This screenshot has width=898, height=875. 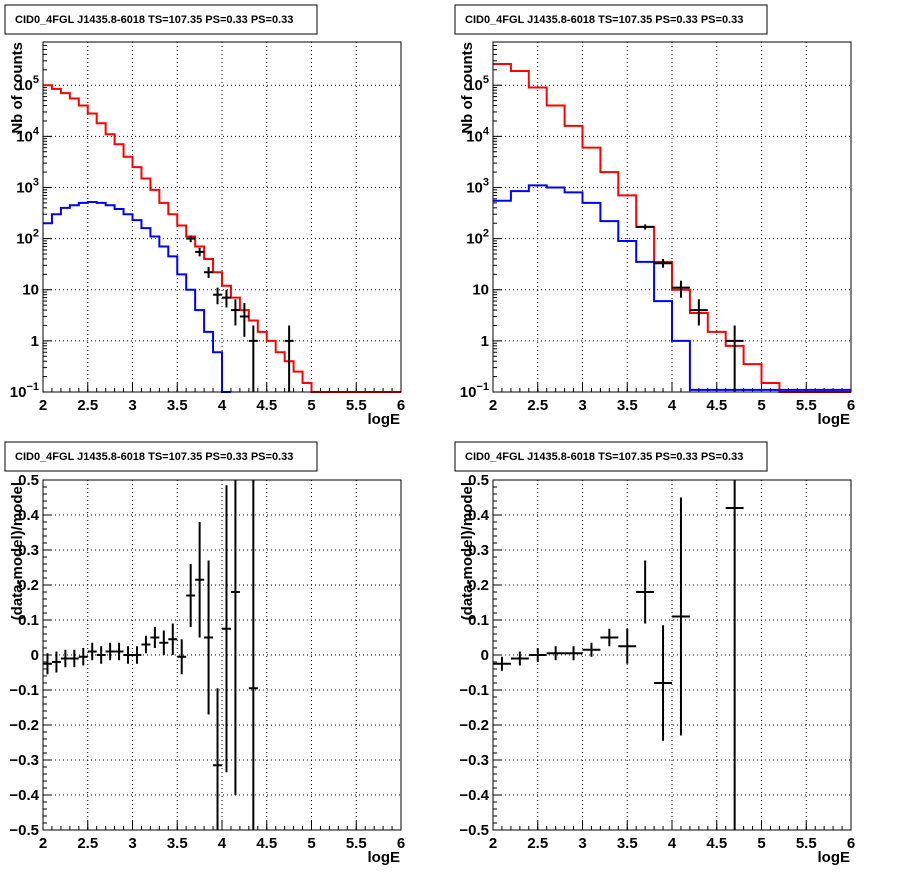 I want to click on y-tick-label: 0.5, so click(x=478, y=480).